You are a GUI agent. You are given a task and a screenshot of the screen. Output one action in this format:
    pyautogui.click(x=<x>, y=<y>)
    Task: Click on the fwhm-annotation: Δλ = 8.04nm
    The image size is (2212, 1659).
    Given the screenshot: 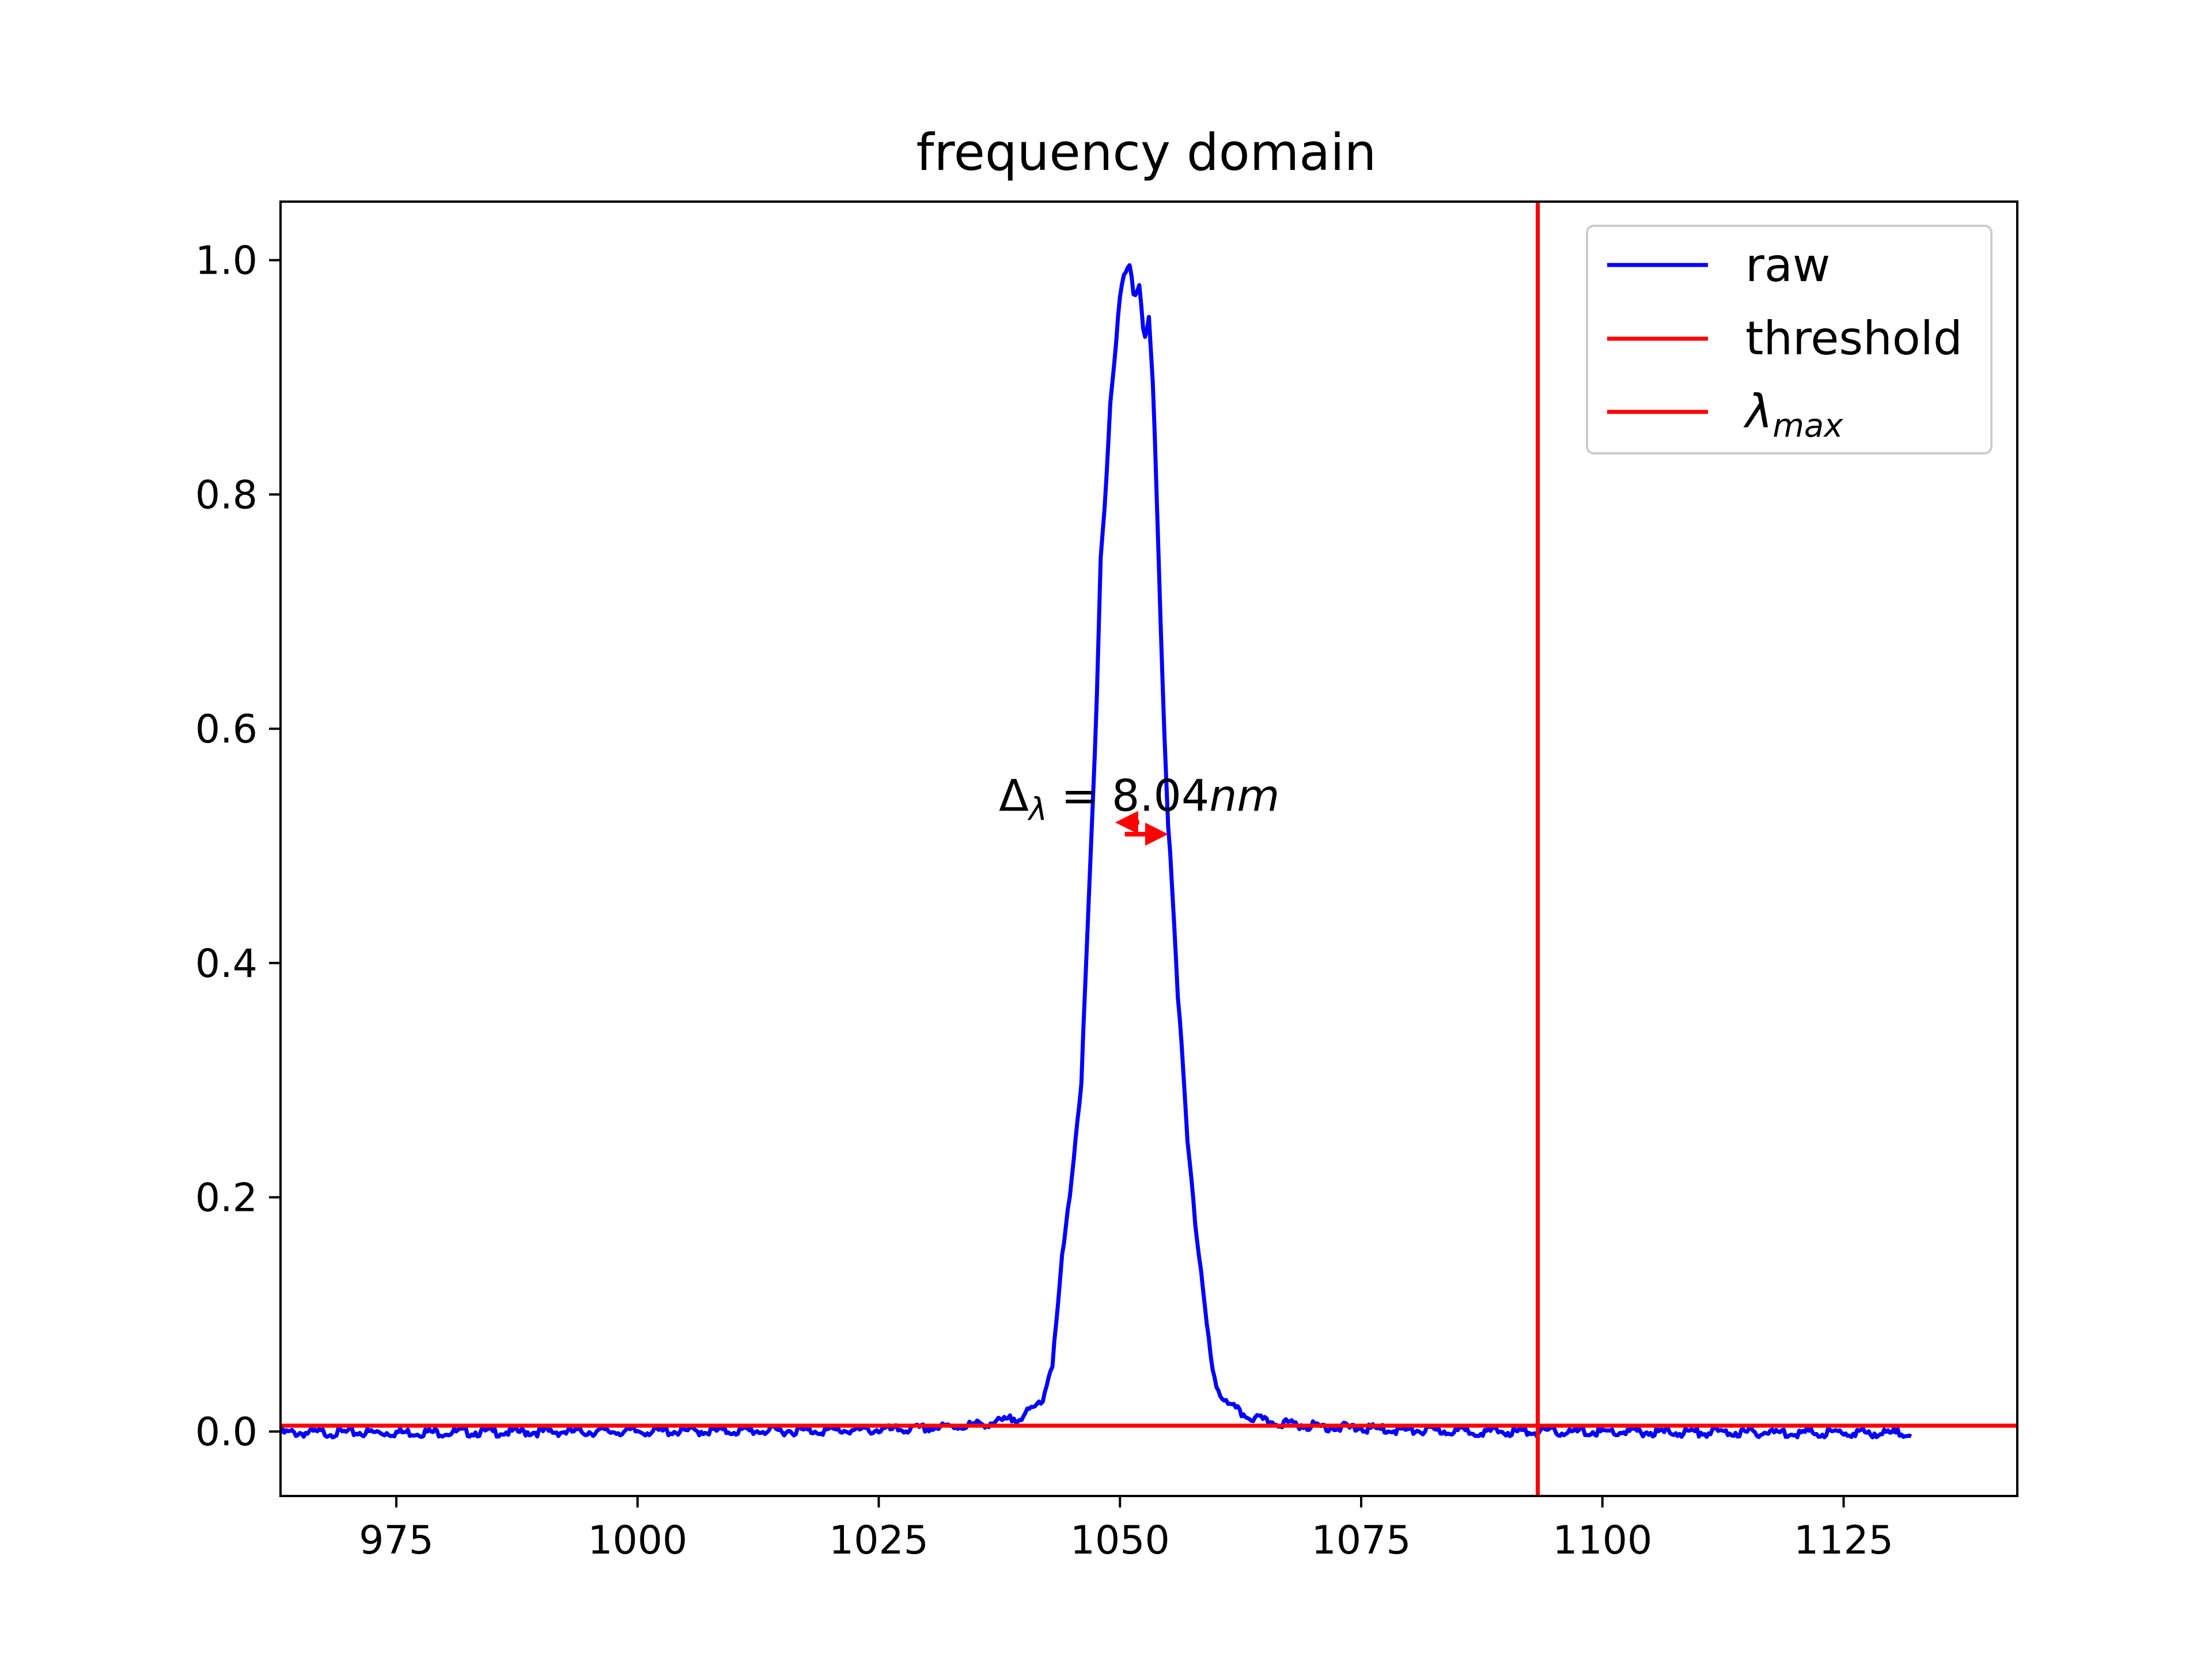 What is the action you would take?
    pyautogui.click(x=1139, y=808)
    